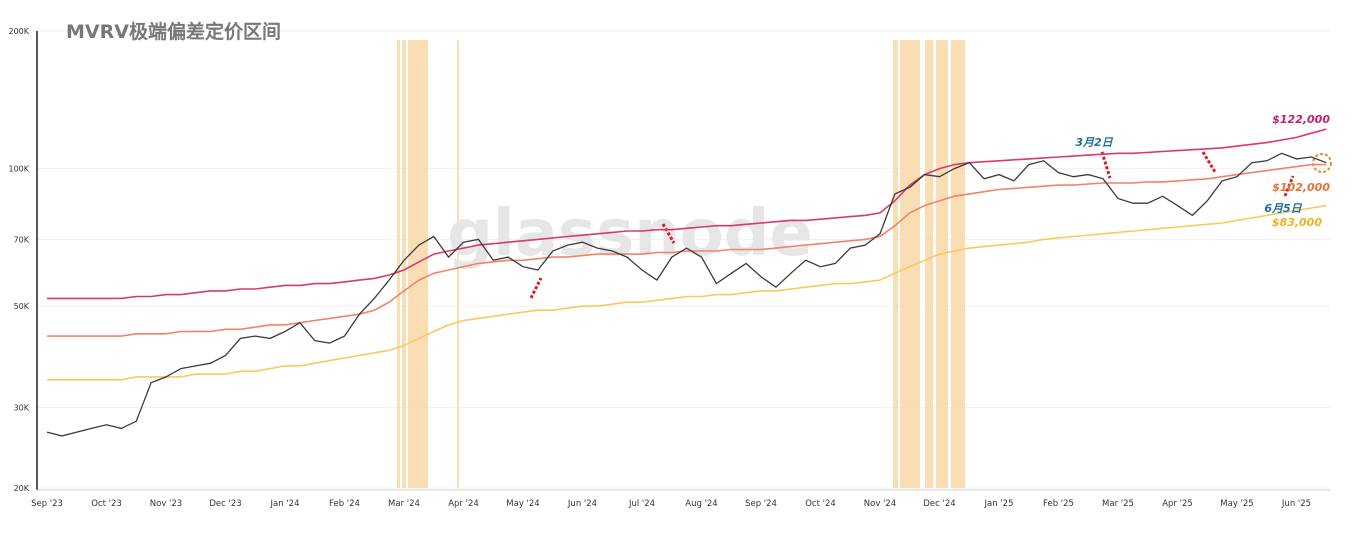 Image resolution: width=1368 pixels, height=538 pixels. Describe the element at coordinates (18, 169) in the screenshot. I see `y-tick-label: 100K` at that location.